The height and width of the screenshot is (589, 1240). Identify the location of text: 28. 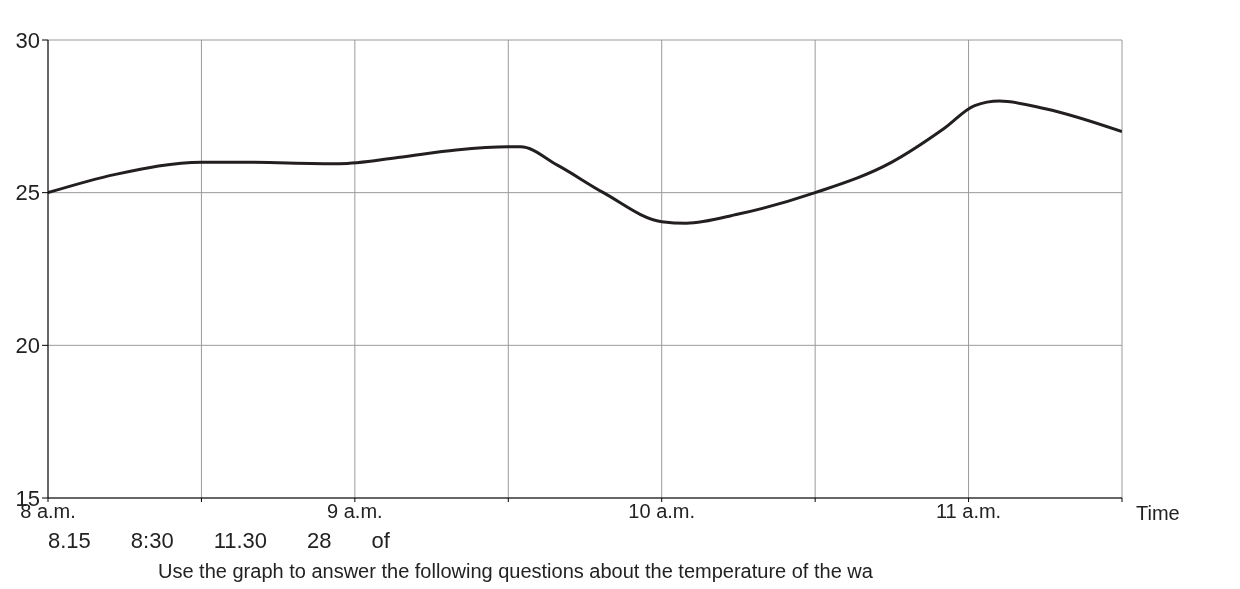
(319, 541).